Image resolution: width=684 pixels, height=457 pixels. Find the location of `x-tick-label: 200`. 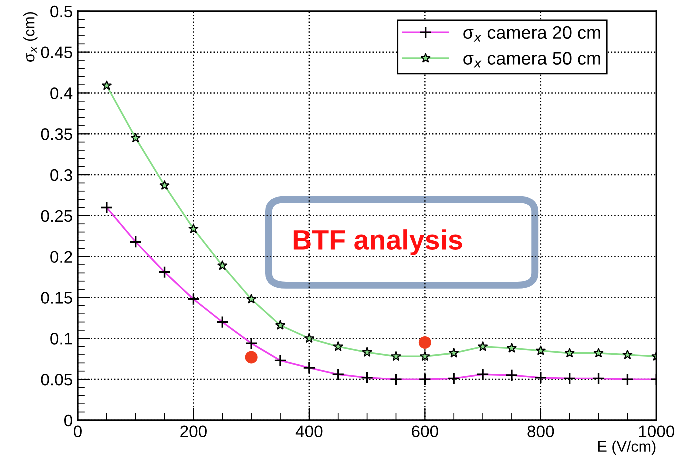

x-tick-label: 200 is located at coordinates (193, 432).